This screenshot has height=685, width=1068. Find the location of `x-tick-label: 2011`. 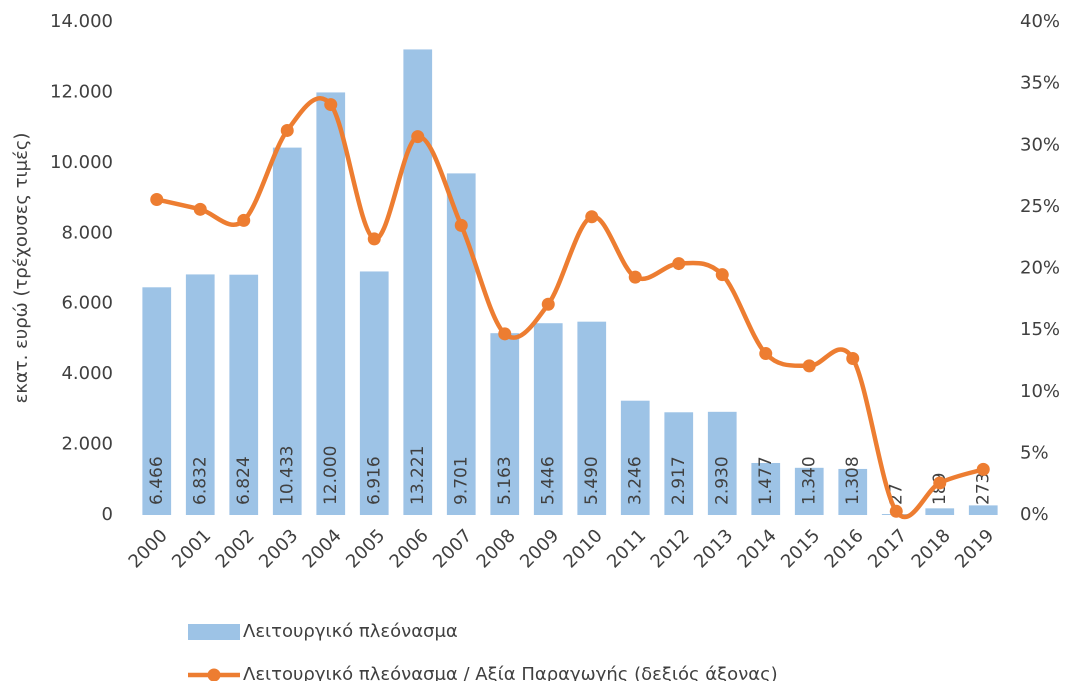

x-tick-label: 2011 is located at coordinates (626, 548).